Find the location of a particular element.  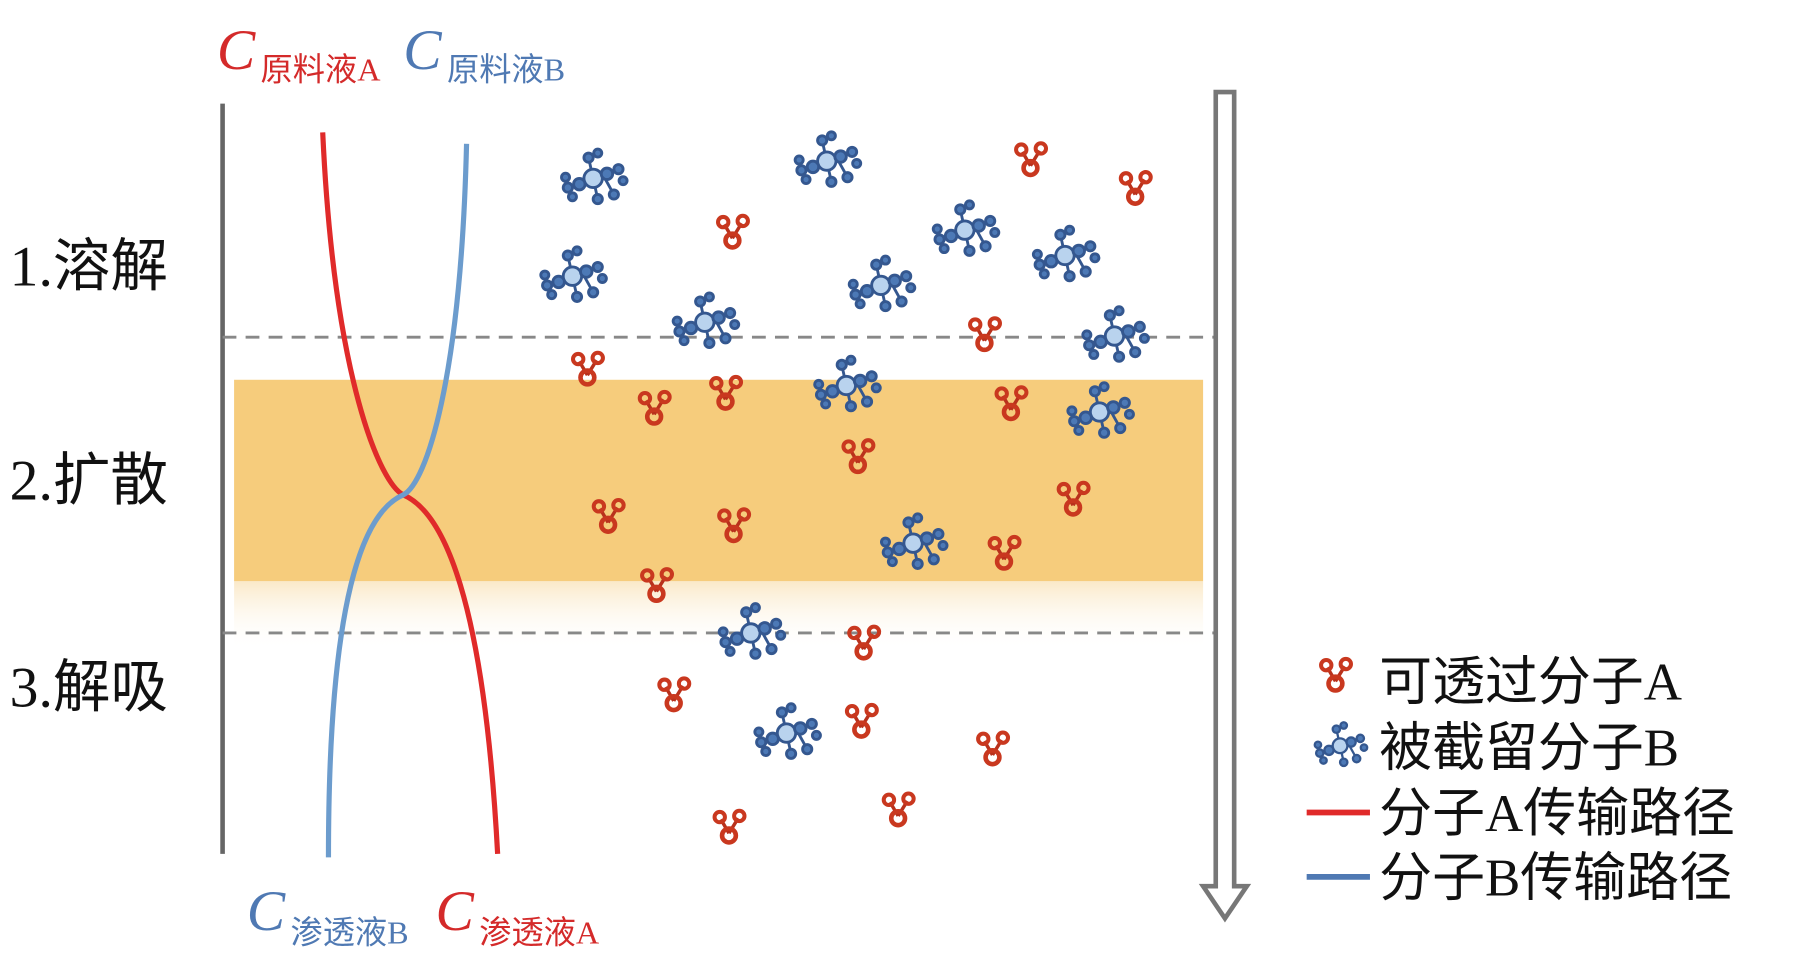

stage-label: 2.扩散 is located at coordinates (89, 480).